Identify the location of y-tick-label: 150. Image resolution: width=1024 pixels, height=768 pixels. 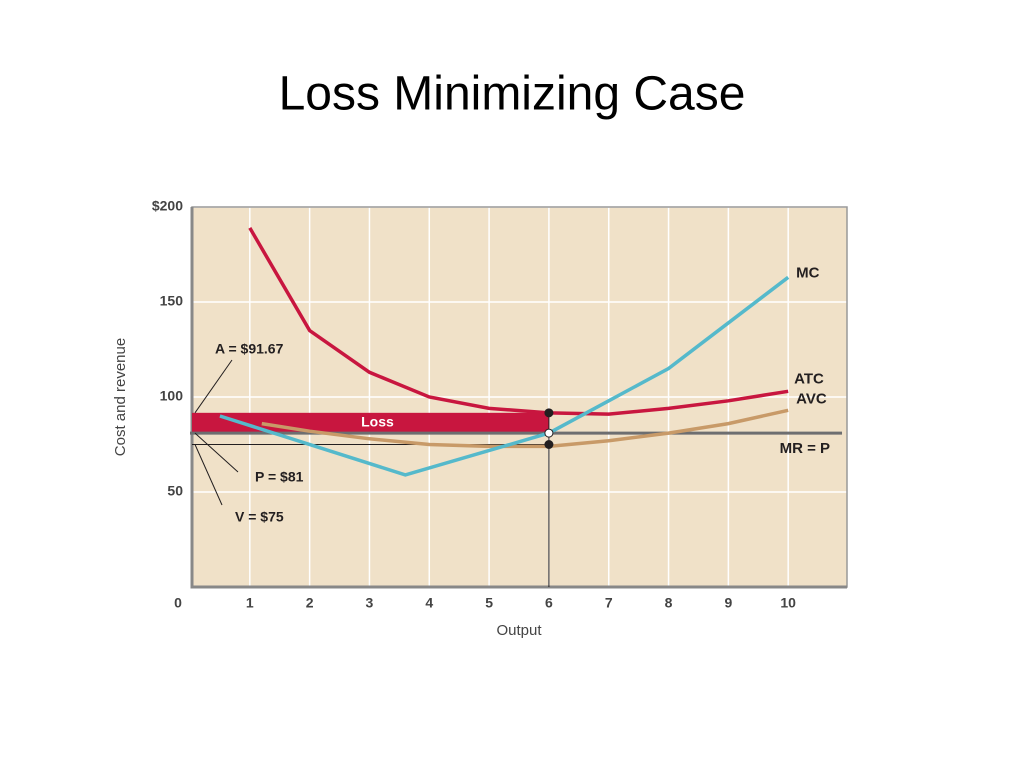
(172, 301).